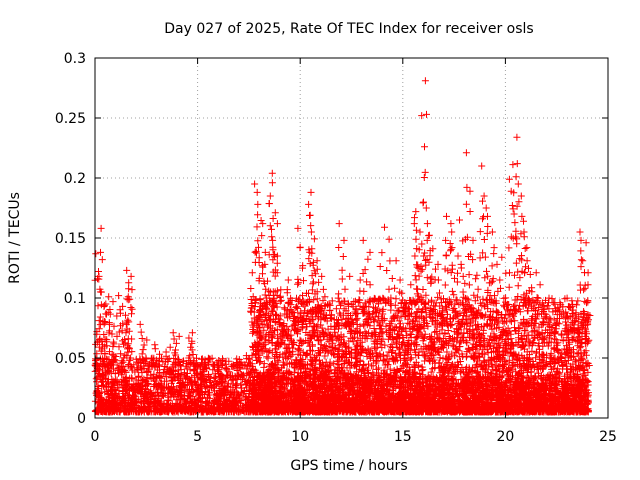 The height and width of the screenshot is (480, 640). What do you see at coordinates (70, 359) in the screenshot?
I see `y-tick-label: 0.05` at bounding box center [70, 359].